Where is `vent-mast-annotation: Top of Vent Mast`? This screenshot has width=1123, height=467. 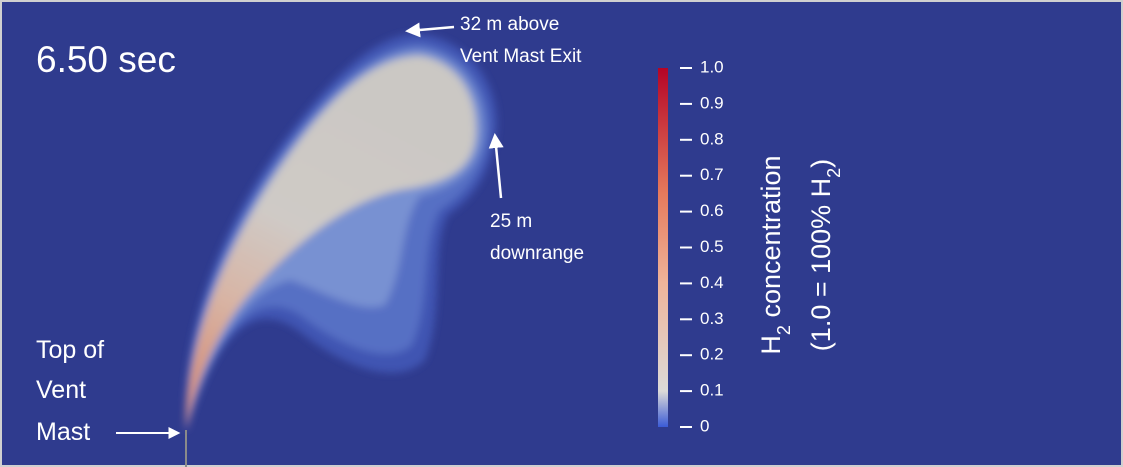
vent-mast-annotation: Top of Vent Mast is located at coordinates (108, 391).